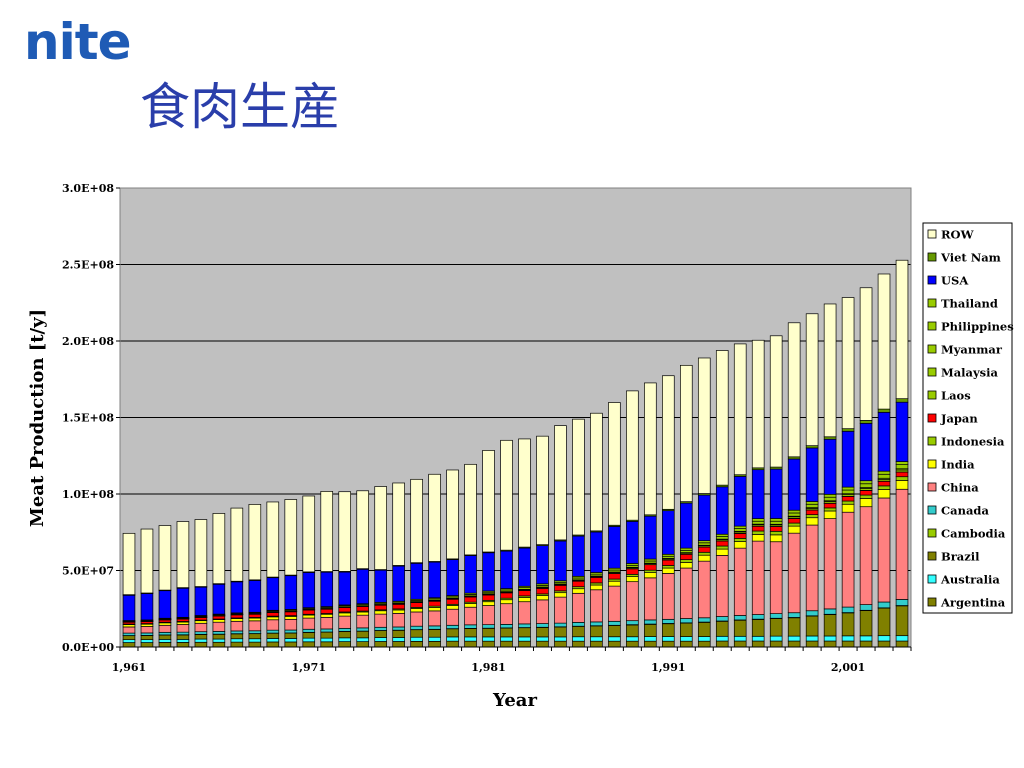 Image resolution: width=1024 pixels, height=768 pixels. Describe the element at coordinates (88, 571) in the screenshot. I see `y-tick-label: 5.0E+07` at that location.